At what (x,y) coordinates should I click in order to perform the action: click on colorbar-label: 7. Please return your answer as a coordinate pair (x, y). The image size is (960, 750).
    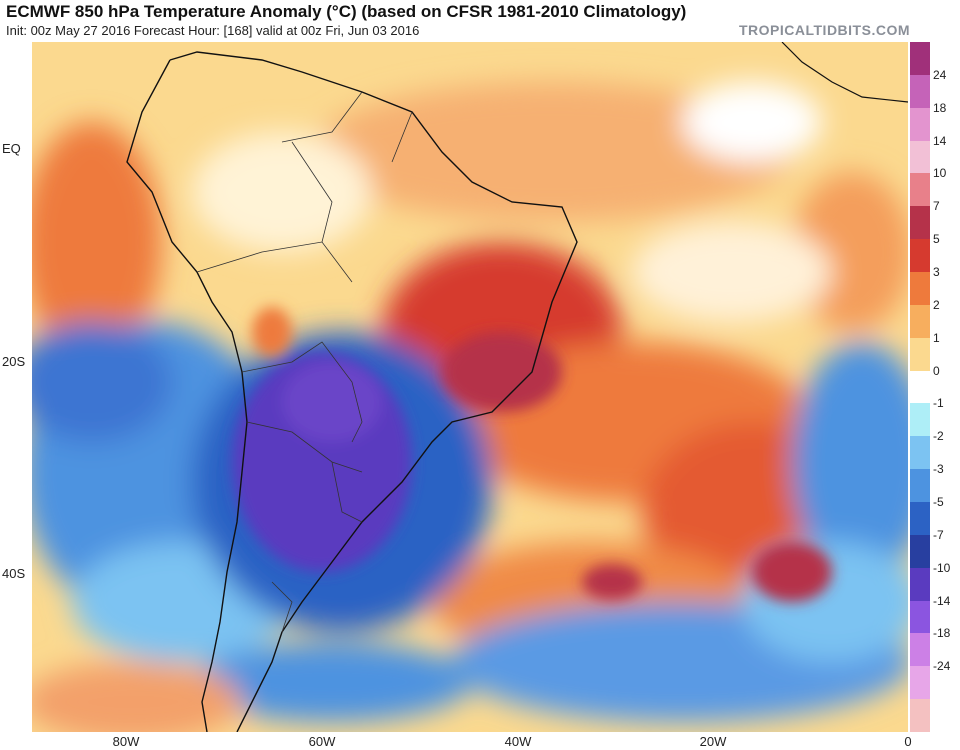
    Looking at the image, I should click on (936, 206).